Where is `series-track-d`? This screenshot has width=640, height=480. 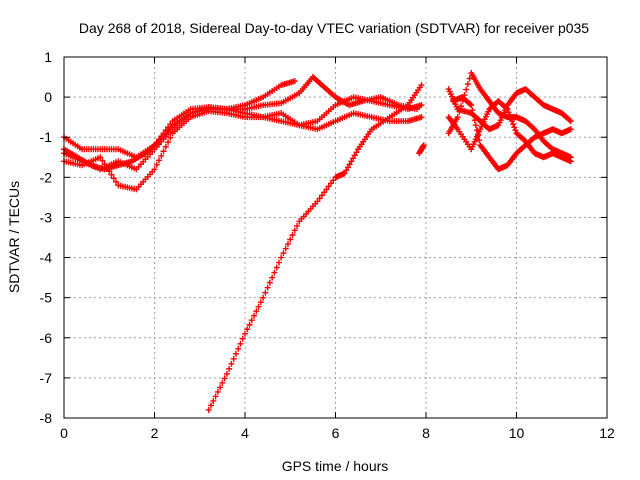 series-track-d is located at coordinates (240, 123).